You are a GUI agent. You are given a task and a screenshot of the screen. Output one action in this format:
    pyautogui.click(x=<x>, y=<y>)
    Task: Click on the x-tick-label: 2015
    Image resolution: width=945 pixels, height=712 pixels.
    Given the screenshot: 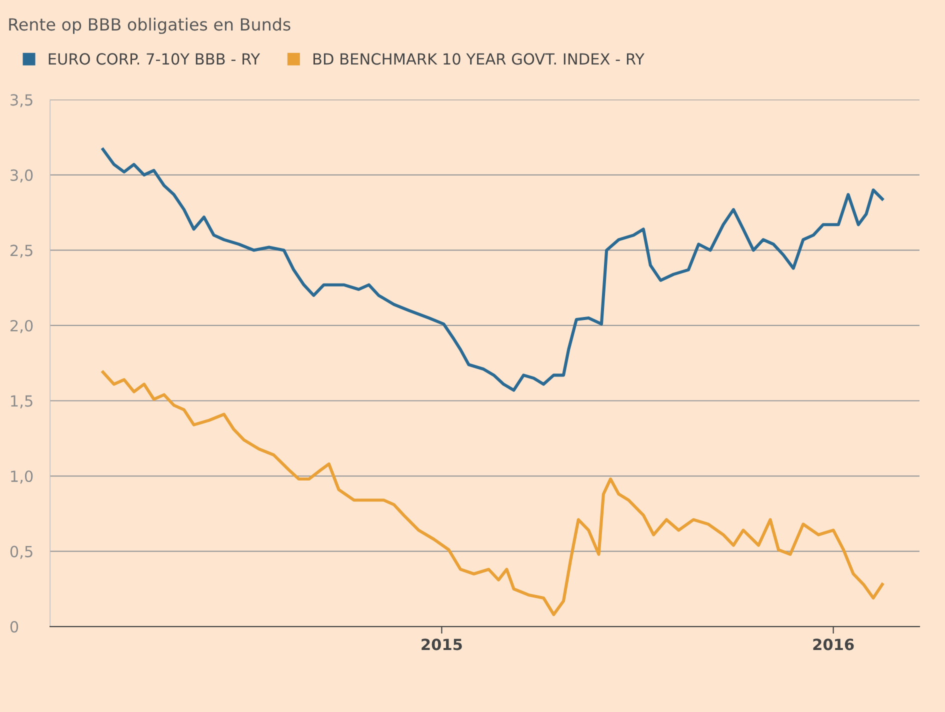 What is the action you would take?
    pyautogui.click(x=442, y=644)
    